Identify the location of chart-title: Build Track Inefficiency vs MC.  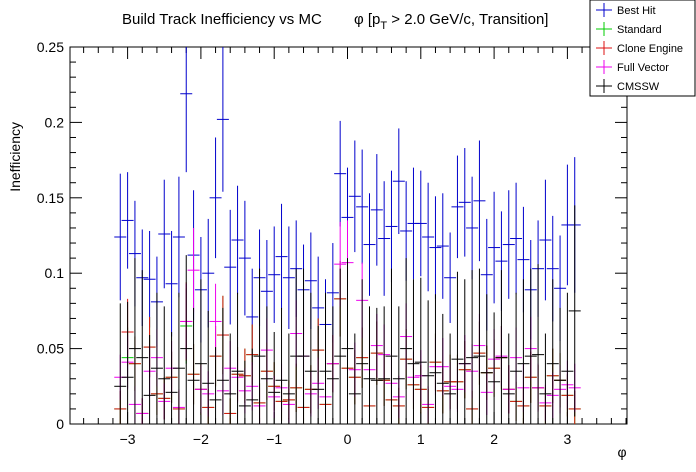
(222, 19).